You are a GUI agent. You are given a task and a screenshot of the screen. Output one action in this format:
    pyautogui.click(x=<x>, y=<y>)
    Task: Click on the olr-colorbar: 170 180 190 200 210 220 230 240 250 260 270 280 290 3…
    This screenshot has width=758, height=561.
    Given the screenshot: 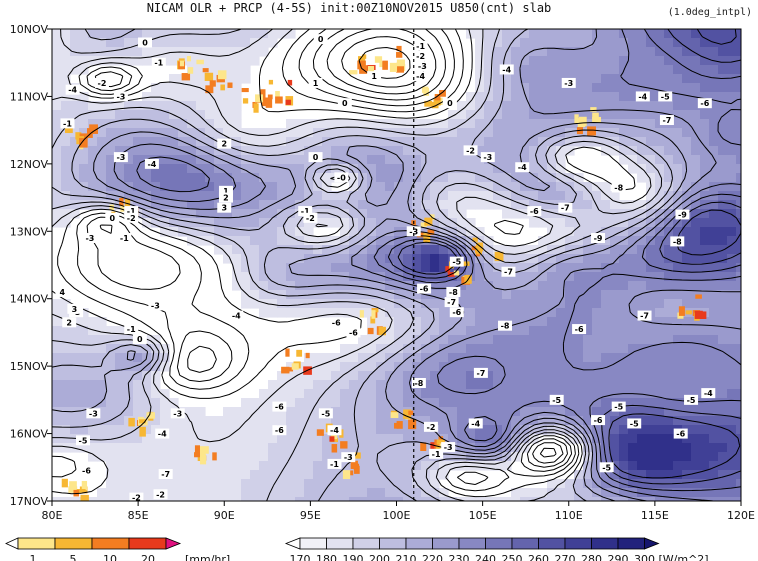 What is the action you would take?
    pyautogui.click(x=496, y=549)
    